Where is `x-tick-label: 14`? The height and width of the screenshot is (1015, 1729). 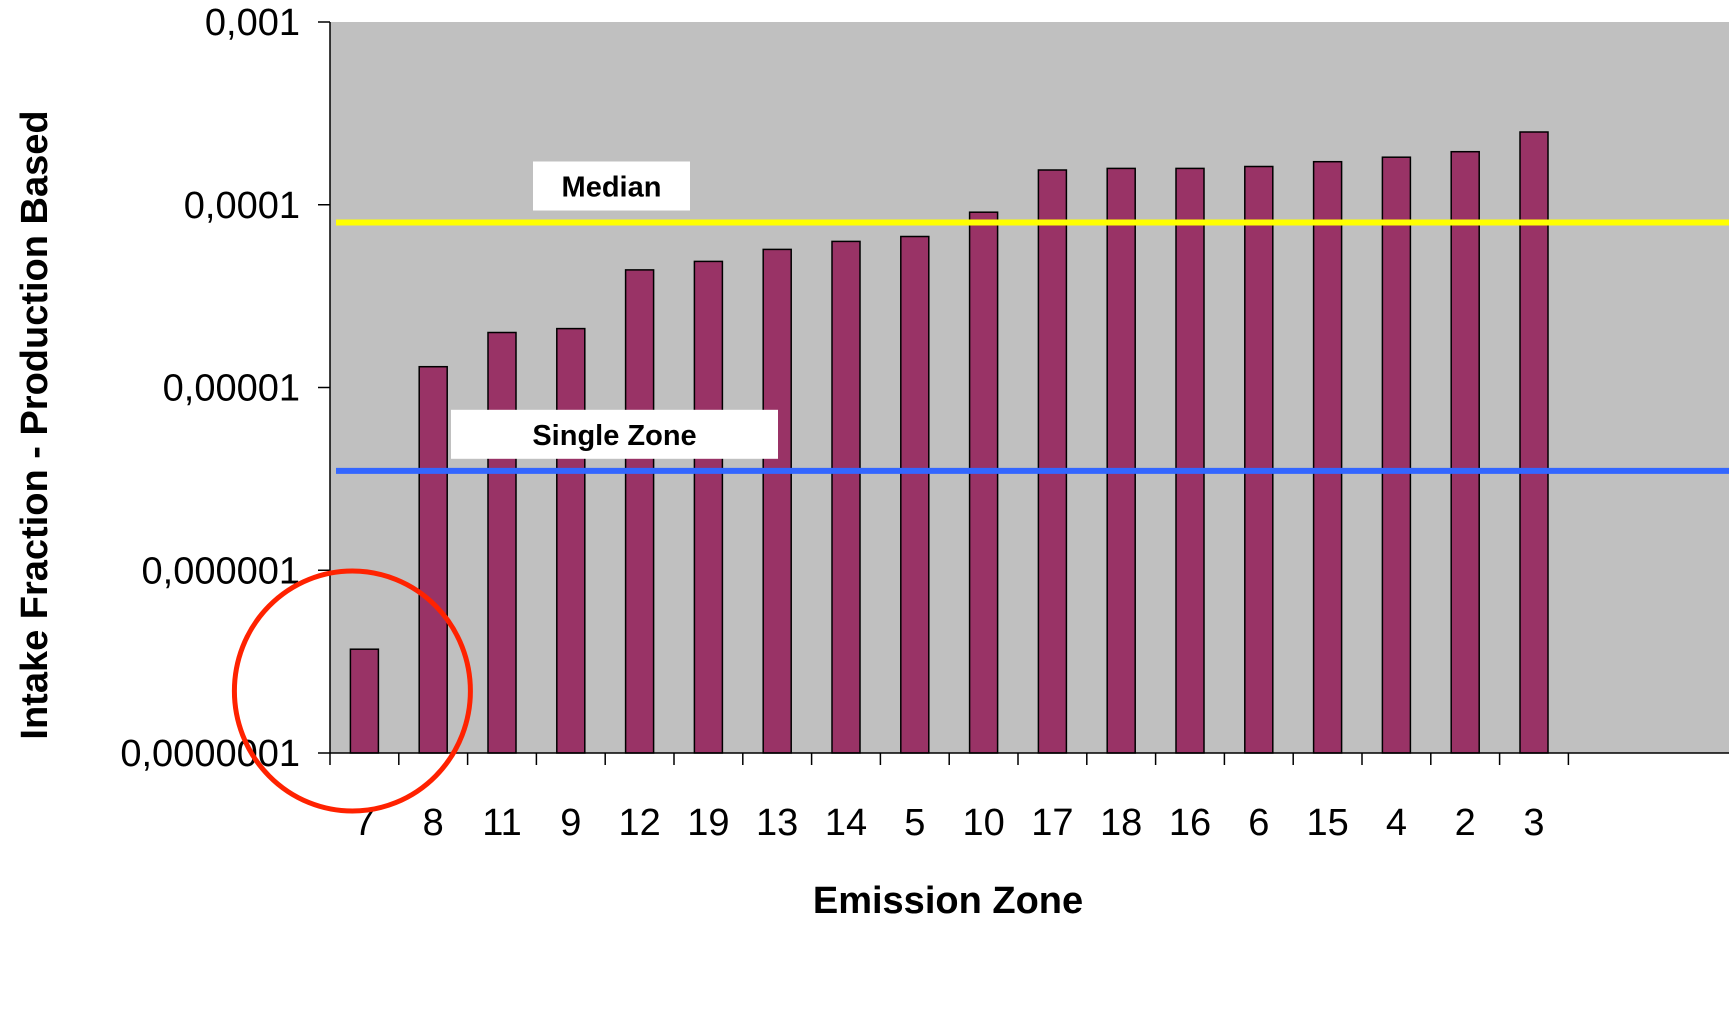
x-tick-label: 14 is located at coordinates (846, 823).